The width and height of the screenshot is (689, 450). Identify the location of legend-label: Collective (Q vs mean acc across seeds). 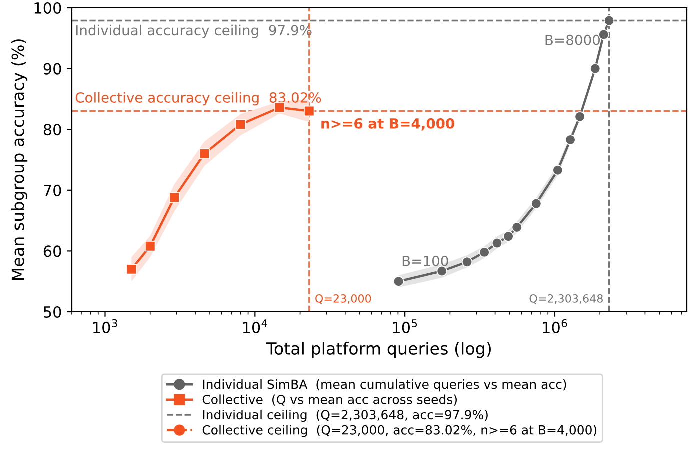
(329, 400).